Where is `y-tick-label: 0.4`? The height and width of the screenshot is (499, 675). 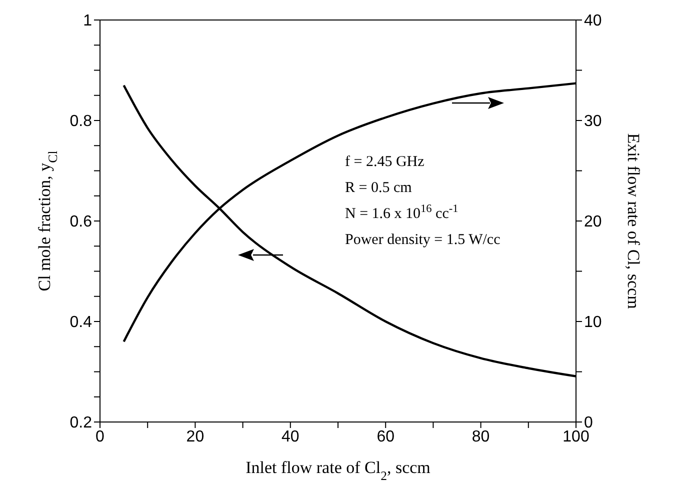
y-tick-label: 0.4 is located at coordinates (81, 323).